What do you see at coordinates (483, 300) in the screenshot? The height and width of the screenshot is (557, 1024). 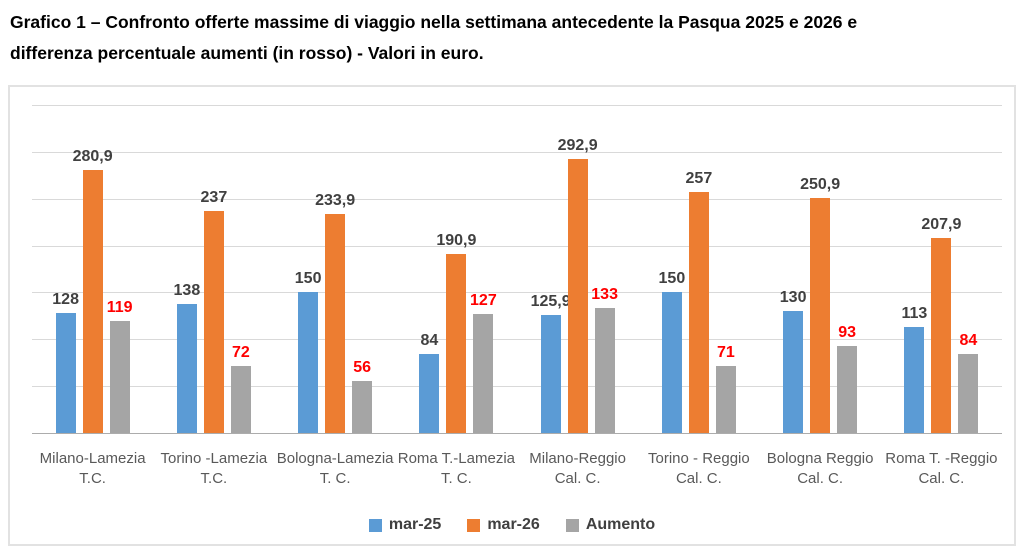 I see `value-label-Aumento: 127` at bounding box center [483, 300].